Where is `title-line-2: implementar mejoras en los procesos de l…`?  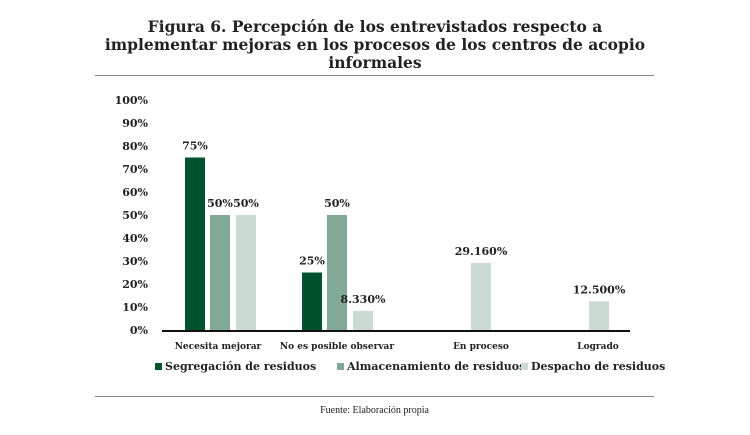 title-line-2: implementar mejoras en los procesos de l… is located at coordinates (375, 44).